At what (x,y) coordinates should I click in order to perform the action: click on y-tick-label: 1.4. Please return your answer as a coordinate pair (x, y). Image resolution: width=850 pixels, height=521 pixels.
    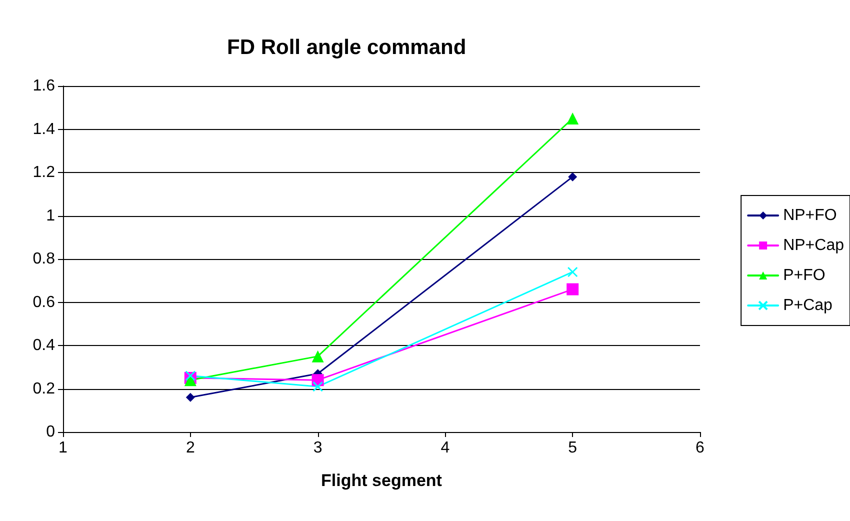
    Looking at the image, I should click on (44, 129).